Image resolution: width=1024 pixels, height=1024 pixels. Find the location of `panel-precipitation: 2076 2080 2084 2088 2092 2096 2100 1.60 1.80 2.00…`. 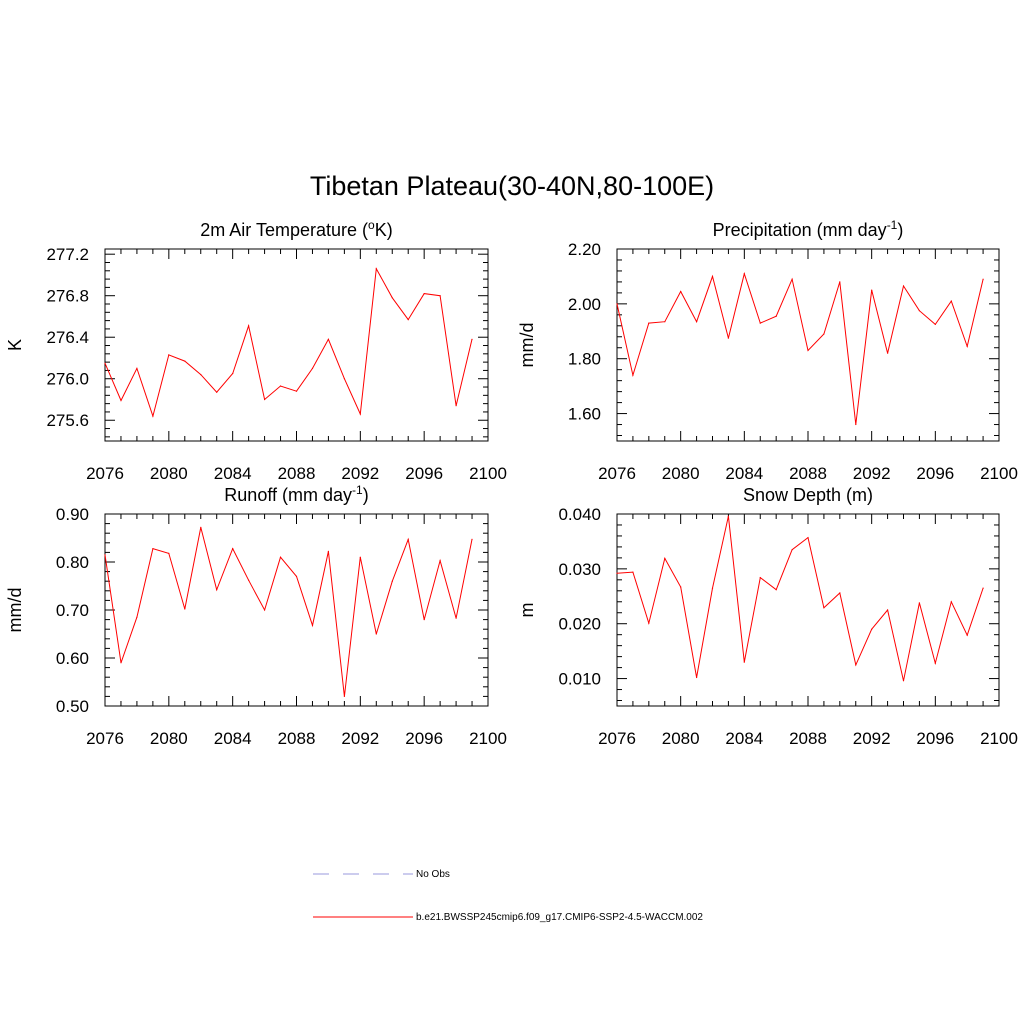

panel-precipitation: 2076 2080 2084 2088 2092 2096 2100 1.60 1.80 2.00… is located at coordinates (767, 350).